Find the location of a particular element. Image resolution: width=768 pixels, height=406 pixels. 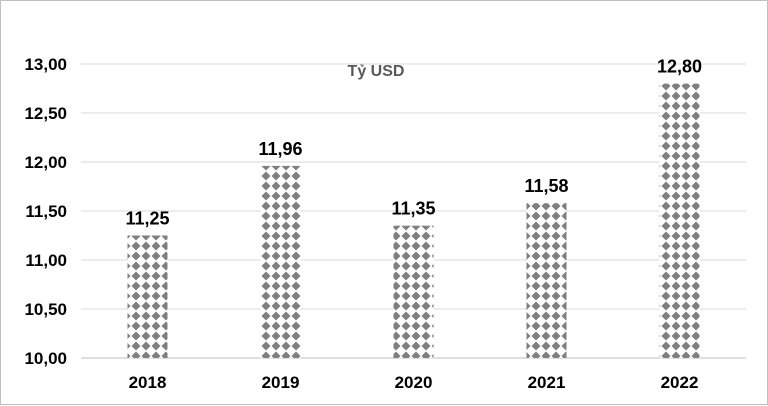

y-tick-label: 10,50 is located at coordinates (45, 309).